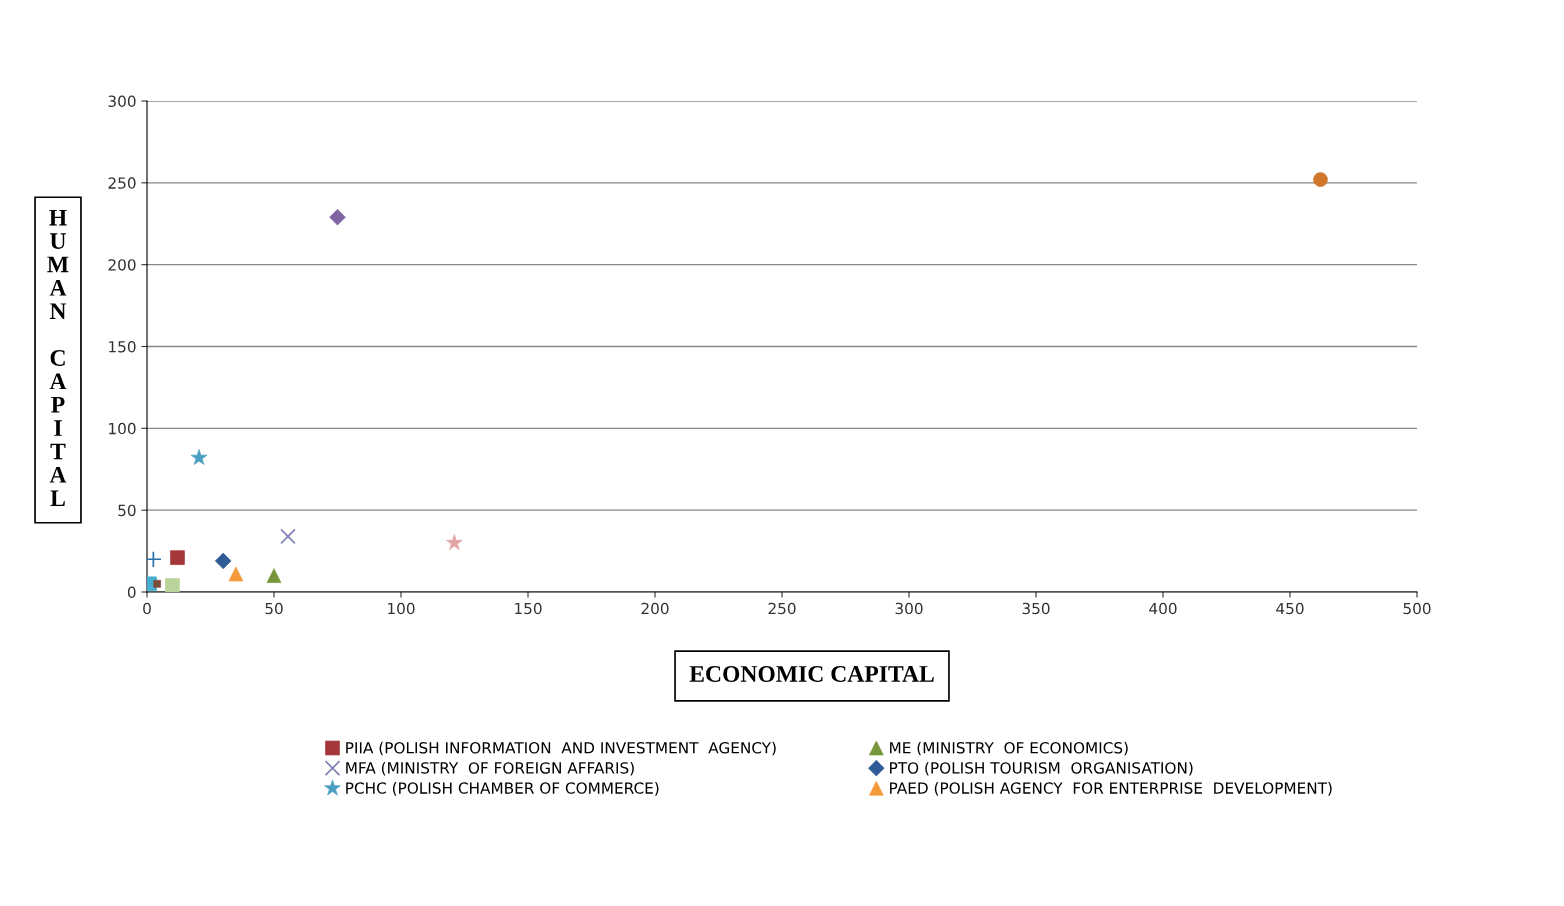 This screenshot has width=1564, height=906. I want to click on y-tick-label: 200, so click(122, 265).